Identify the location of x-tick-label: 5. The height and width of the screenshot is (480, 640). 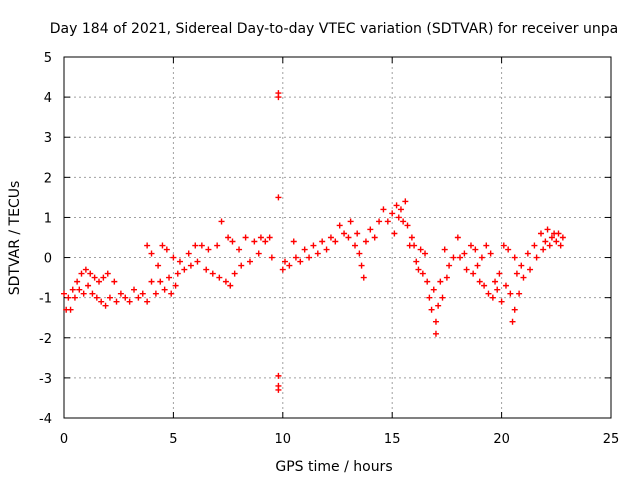
(173, 439).